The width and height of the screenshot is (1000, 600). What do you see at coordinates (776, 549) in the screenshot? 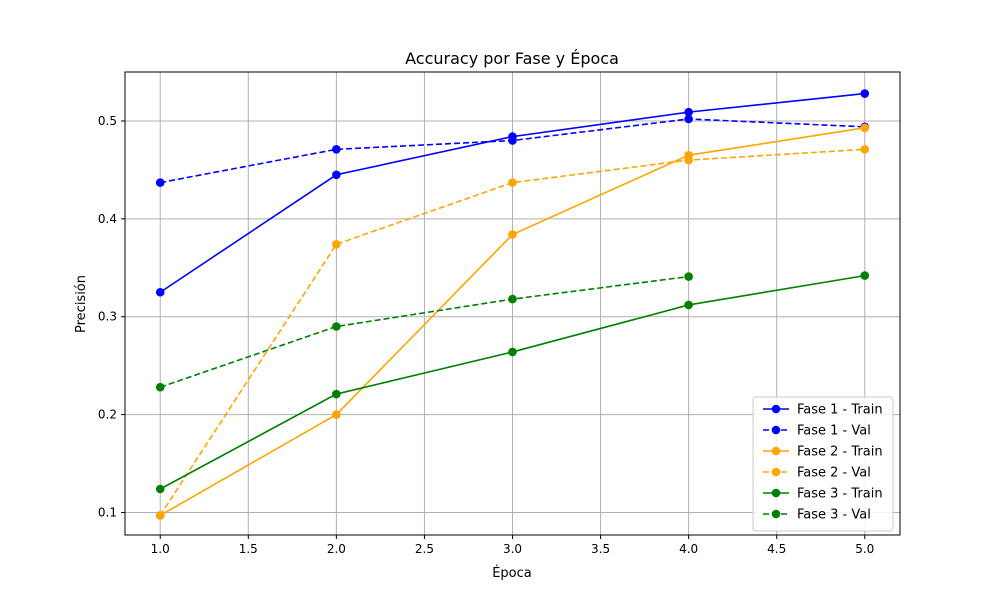
I see `x-tick-label: 4.5` at bounding box center [776, 549].